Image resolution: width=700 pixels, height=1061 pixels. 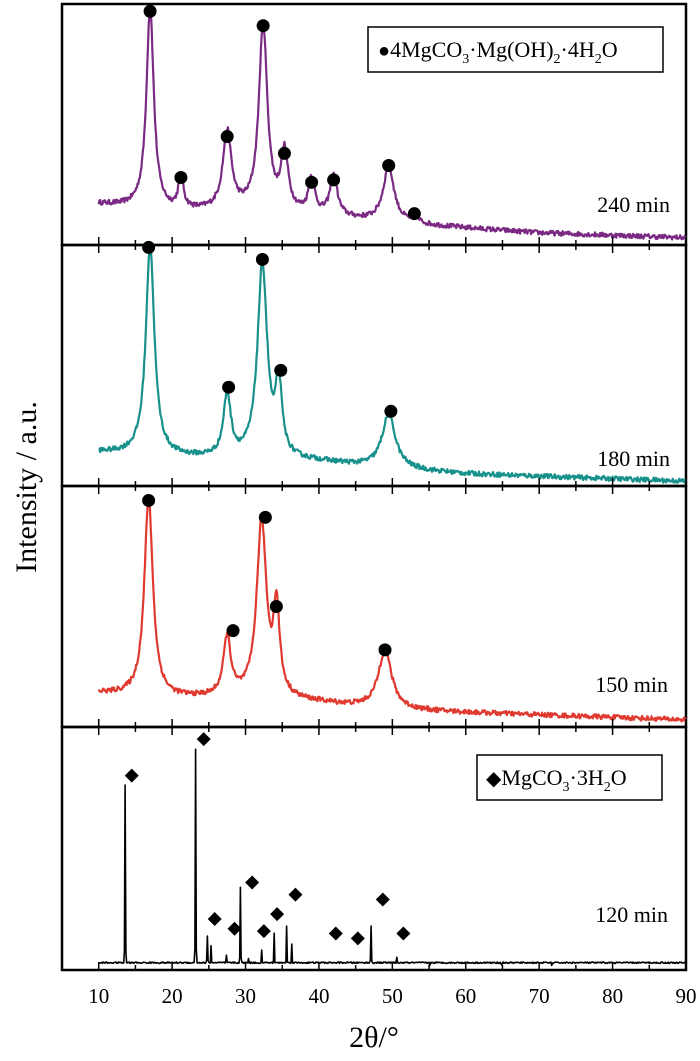 I want to click on series-label-180-min: 180 min, so click(x=633, y=458).